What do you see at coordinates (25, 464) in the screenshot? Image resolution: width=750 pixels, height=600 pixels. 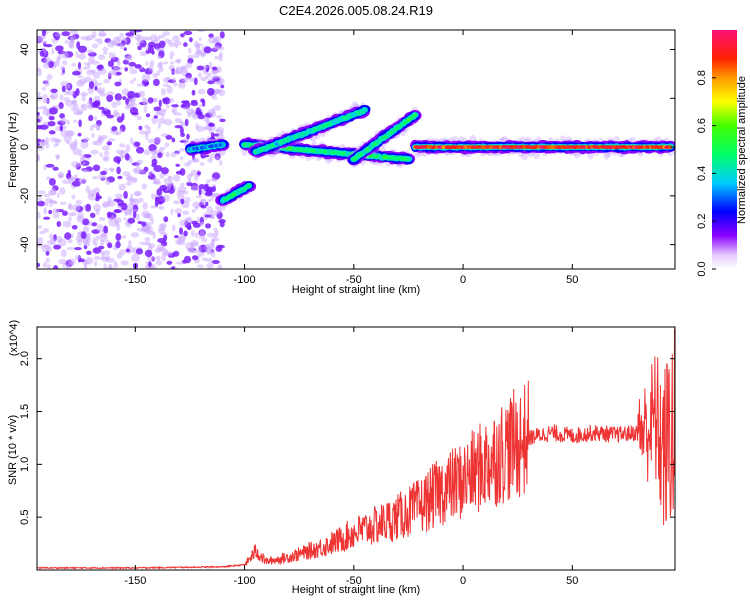 I see `snr-y-tick-label: 1.0` at bounding box center [25, 464].